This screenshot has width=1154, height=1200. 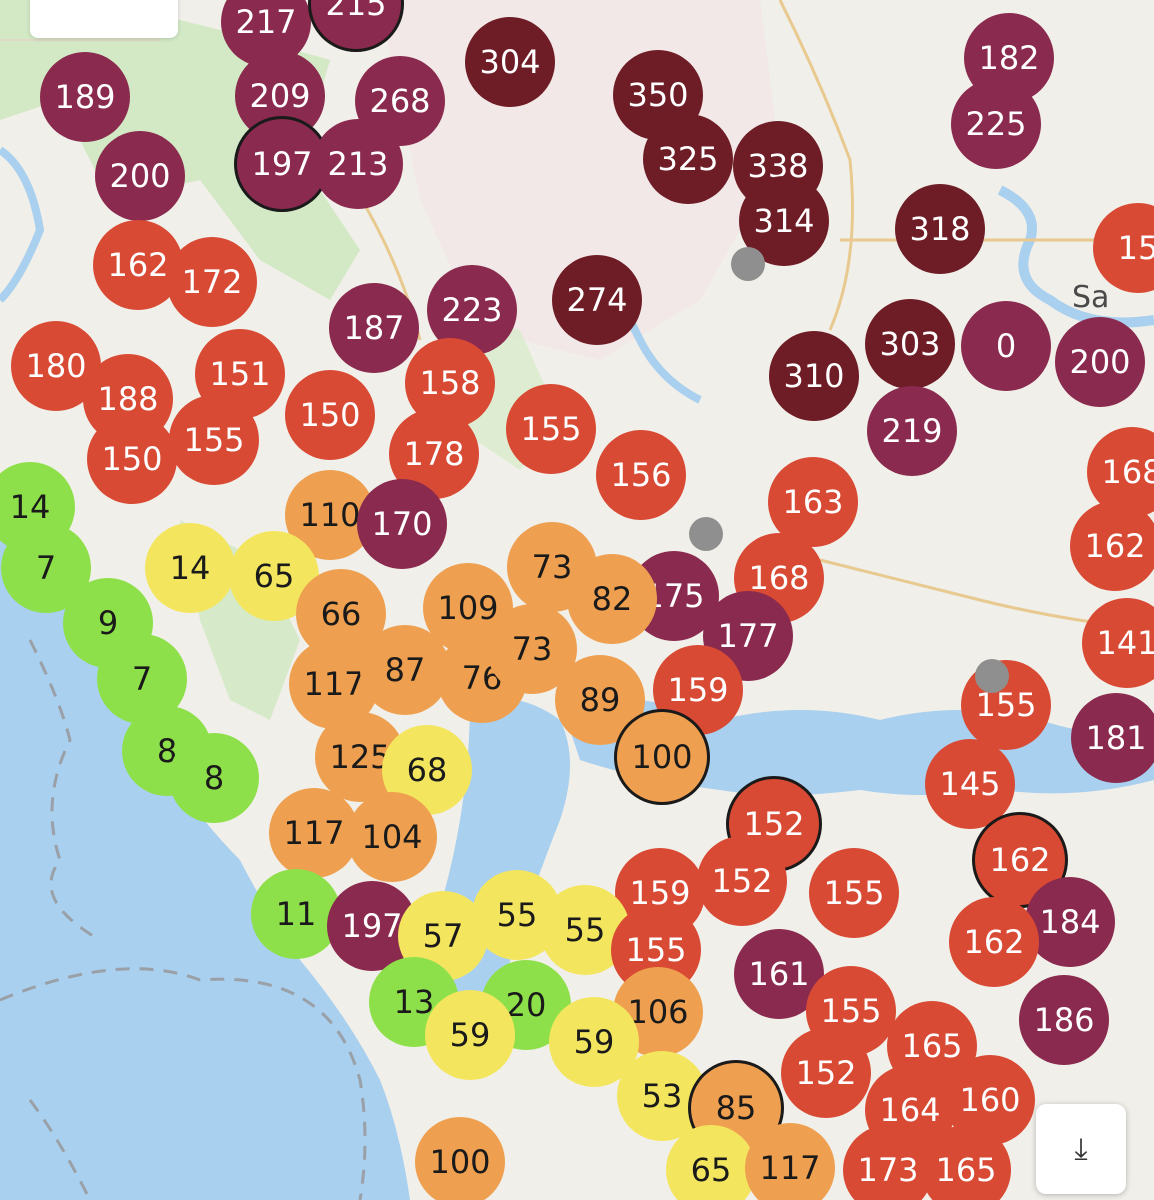 What do you see at coordinates (813, 502) in the screenshot?
I see `sensor-marker: 163` at bounding box center [813, 502].